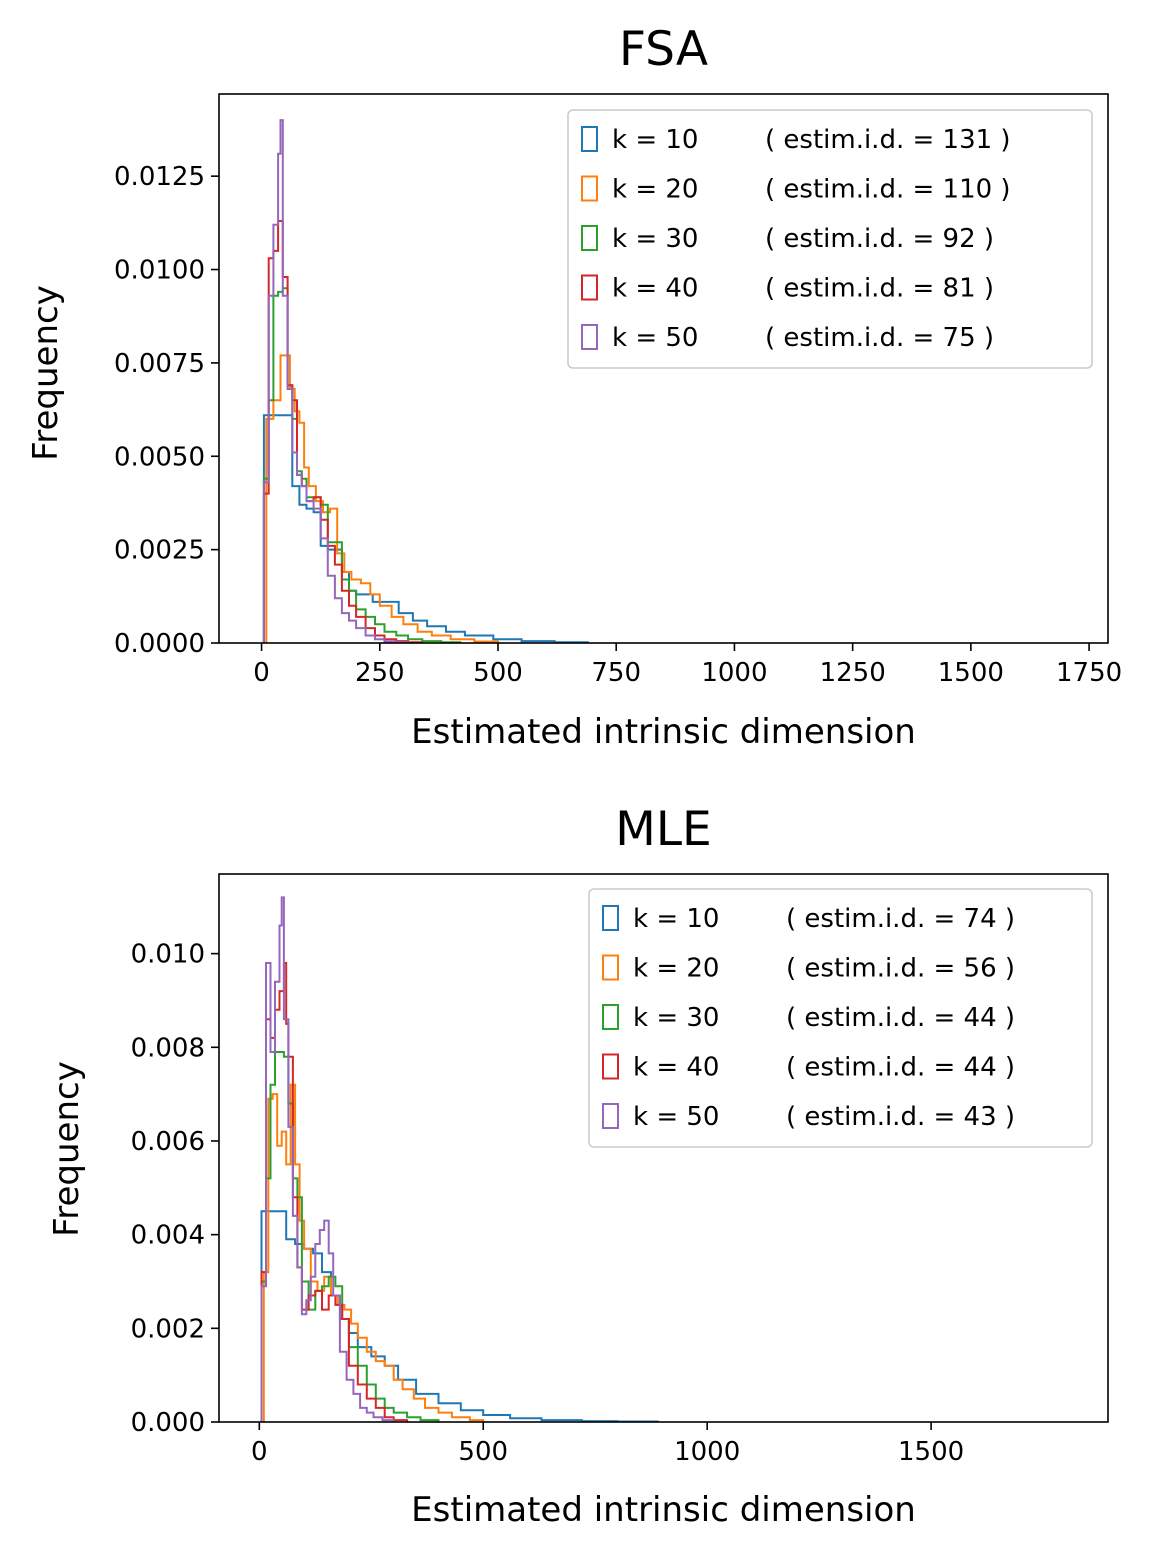 The height and width of the screenshot is (1551, 1154). I want to click on chart-fsa-ytick-label: 0.0050, so click(159, 457).